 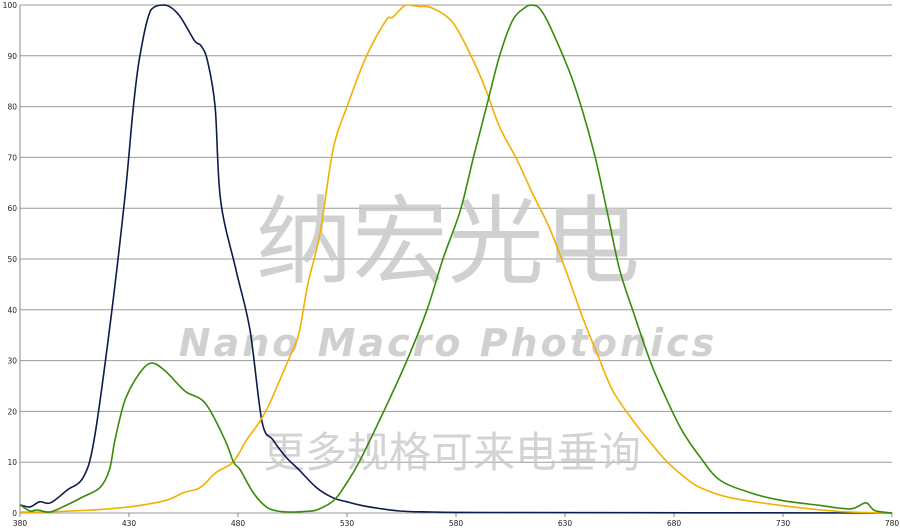 I want to click on x-tick-label: 380, so click(x=20, y=523).